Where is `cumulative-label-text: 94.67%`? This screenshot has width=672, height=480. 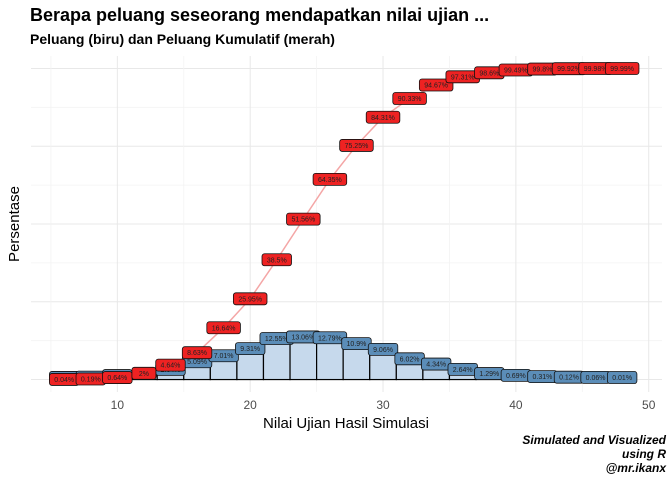 cumulative-label-text: 94.67% is located at coordinates (436, 86).